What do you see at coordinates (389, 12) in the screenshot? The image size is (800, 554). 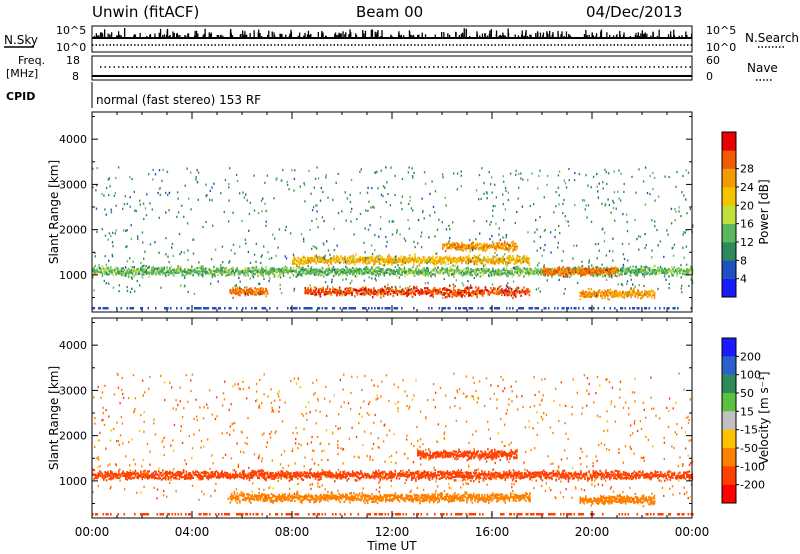 I see `beam-title: Beam 00` at bounding box center [389, 12].